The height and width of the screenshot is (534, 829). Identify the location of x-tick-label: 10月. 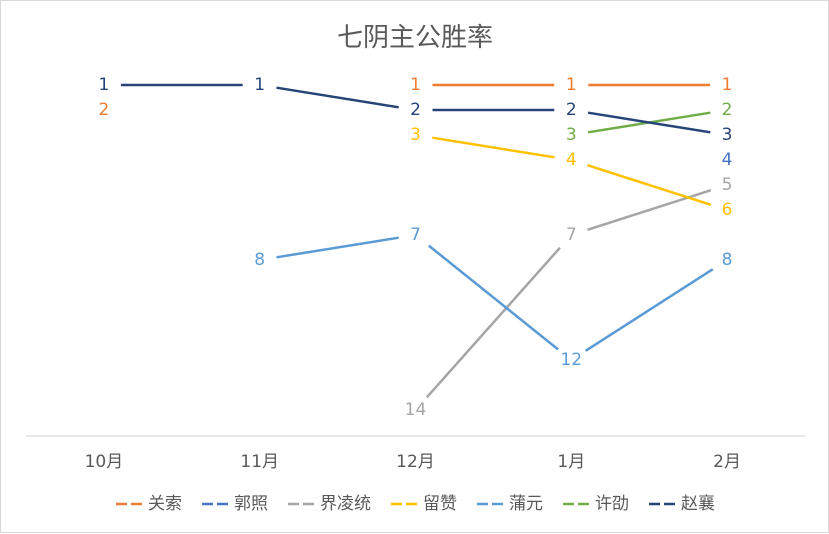
(104, 462).